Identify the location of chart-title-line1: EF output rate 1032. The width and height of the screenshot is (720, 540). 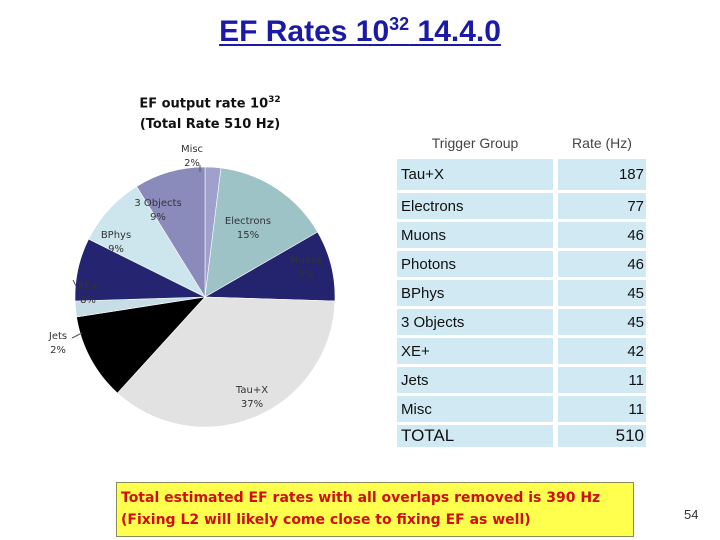
(210, 102).